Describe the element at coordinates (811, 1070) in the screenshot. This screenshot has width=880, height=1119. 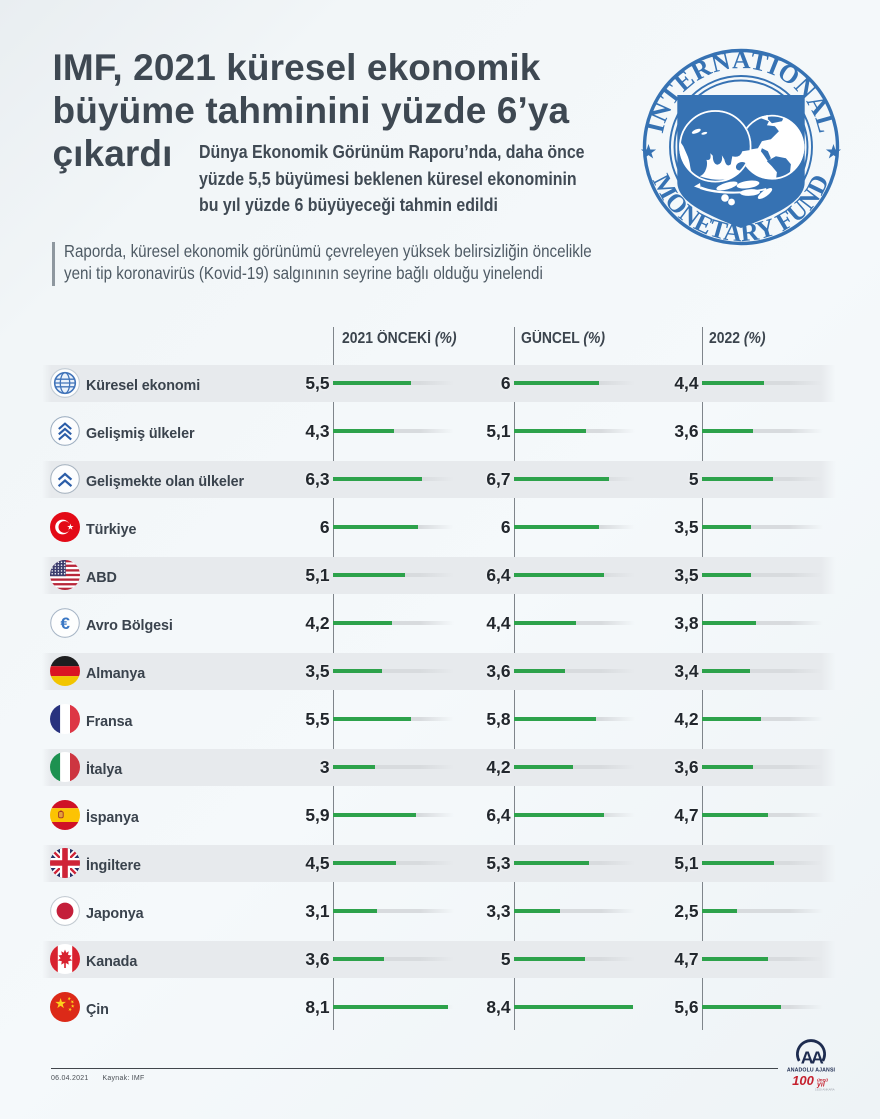
I see `svg-text: ANADOLU AJANSI` at that location.